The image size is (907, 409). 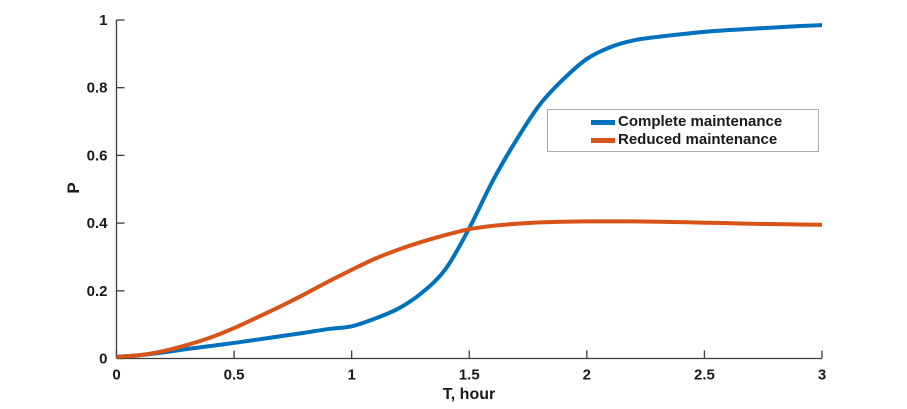 What do you see at coordinates (73, 188) in the screenshot?
I see `y-axis-title: P` at bounding box center [73, 188].